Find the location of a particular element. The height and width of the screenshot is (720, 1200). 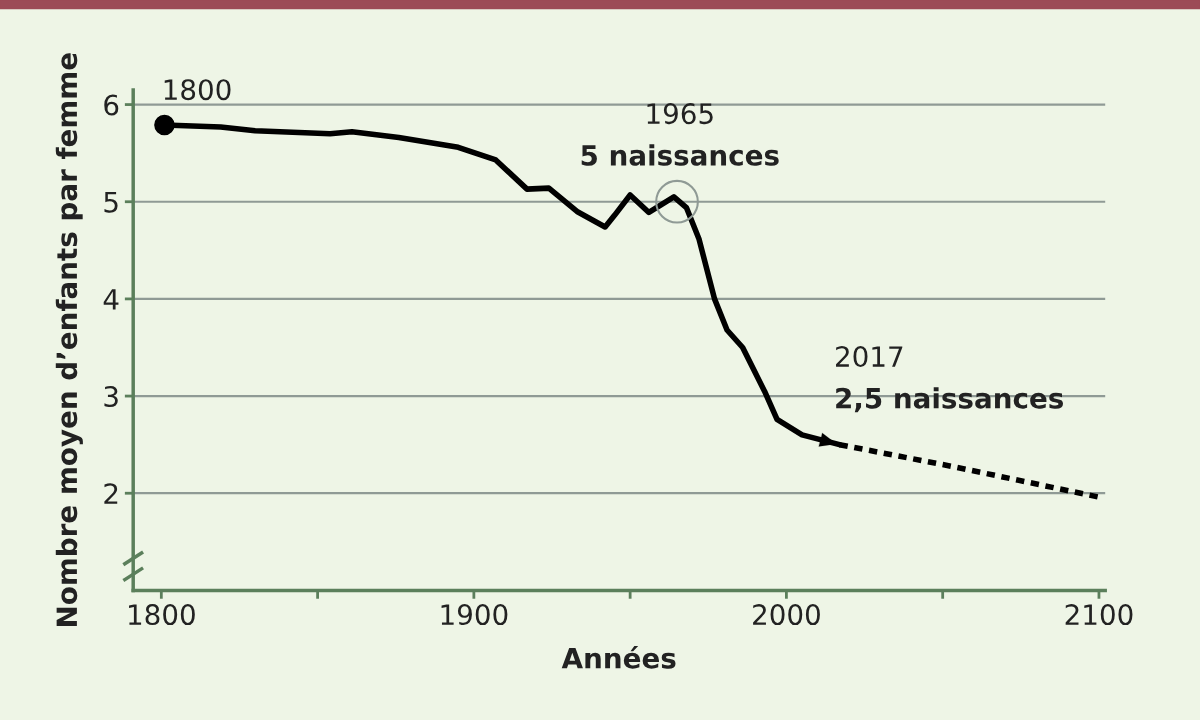

annotation: 2,5 naissances is located at coordinates (950, 400).